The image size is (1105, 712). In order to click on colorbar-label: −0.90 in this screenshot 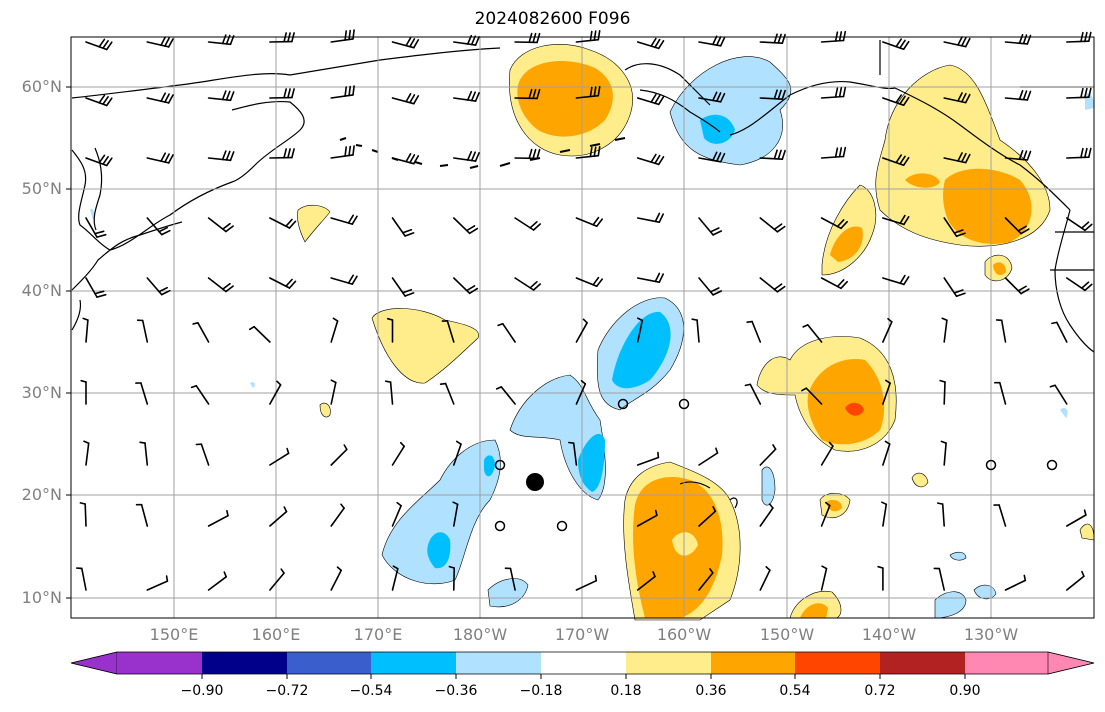, I will do `click(202, 691)`.